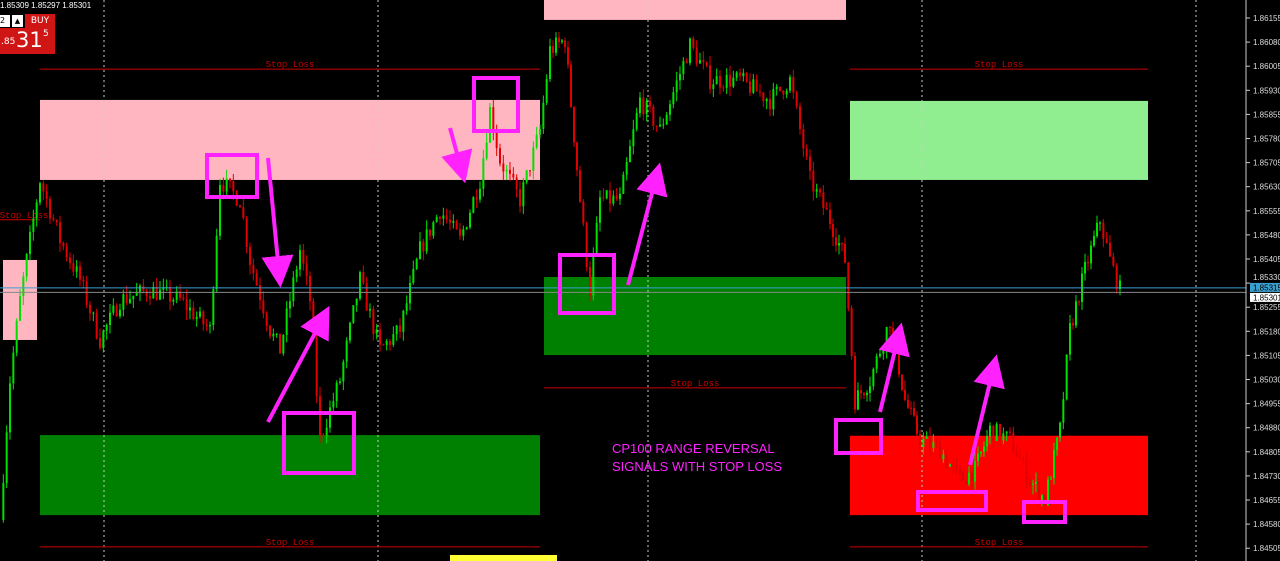  What do you see at coordinates (1266, 90) in the screenshot?
I see `tick-label: 1.85930` at bounding box center [1266, 90].